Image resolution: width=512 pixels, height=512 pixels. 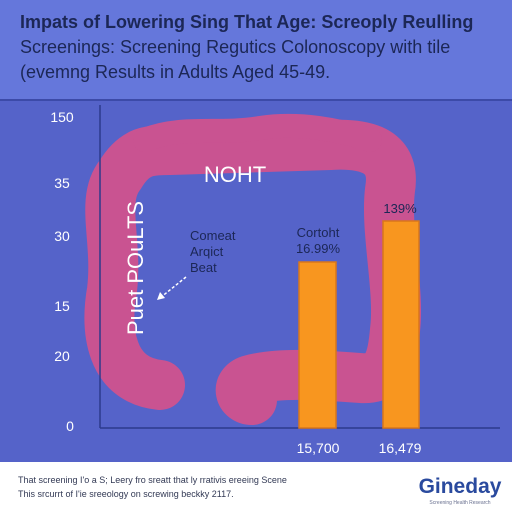 I want to click on footer-band, so click(x=256, y=487).